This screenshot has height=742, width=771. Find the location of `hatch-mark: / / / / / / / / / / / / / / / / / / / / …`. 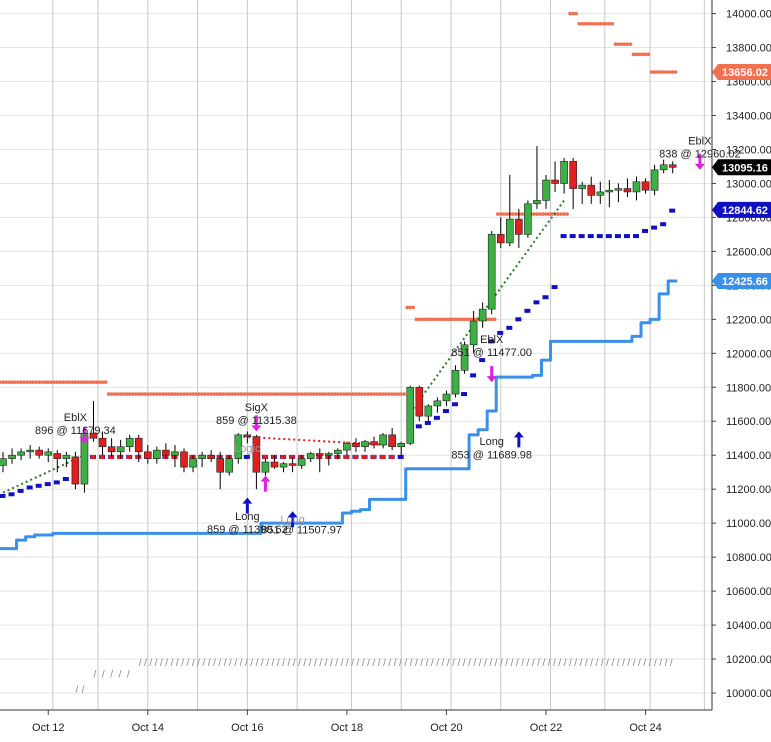

hatch-mark: / / / / / / / / / / / / / / / / / / / / … is located at coordinates (406, 663).